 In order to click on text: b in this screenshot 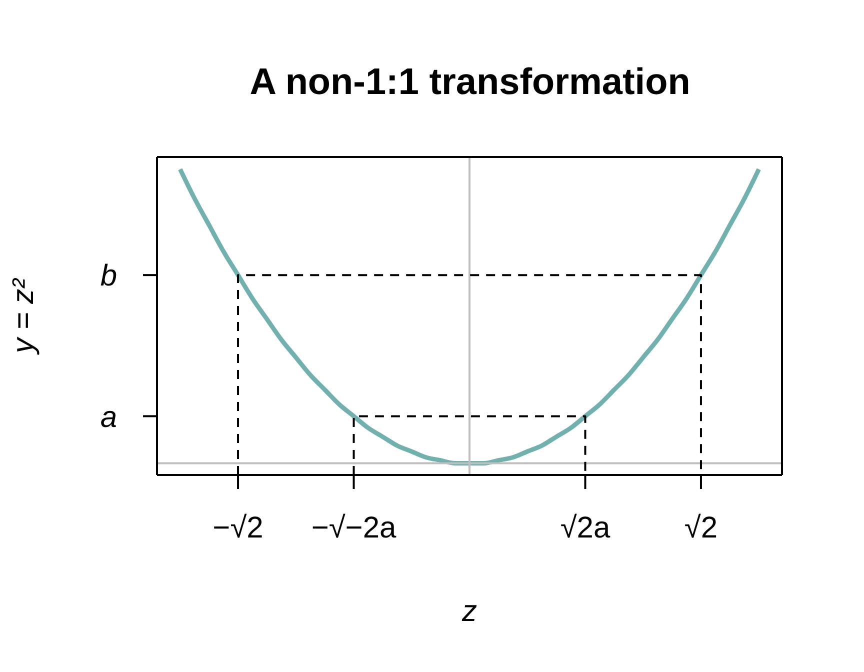, I will do `click(108, 276)`.